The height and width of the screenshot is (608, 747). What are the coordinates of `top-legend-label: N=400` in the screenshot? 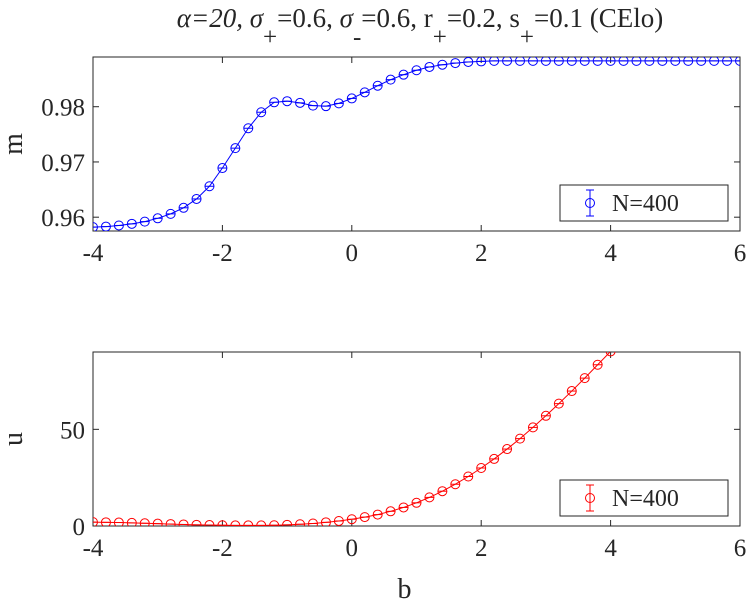 It's located at (645, 204).